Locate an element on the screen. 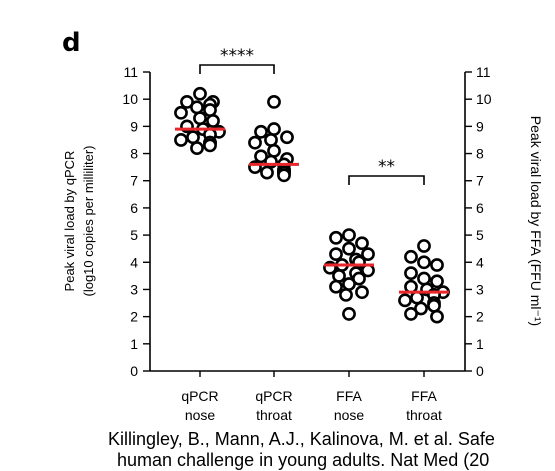 This screenshot has width=555, height=471. y-tick-label-left: 3 is located at coordinates (134, 289).